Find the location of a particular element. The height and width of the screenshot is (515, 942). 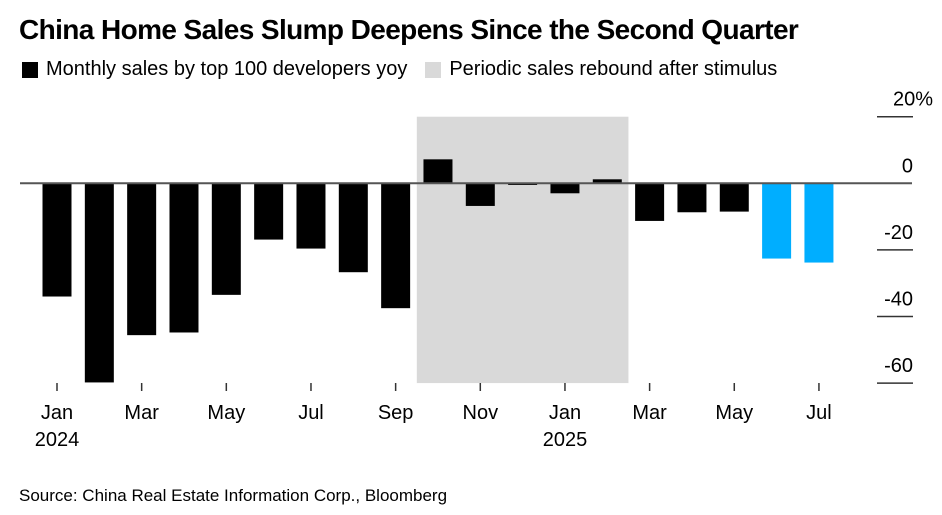

bar-jun-2025 is located at coordinates (777, 221).